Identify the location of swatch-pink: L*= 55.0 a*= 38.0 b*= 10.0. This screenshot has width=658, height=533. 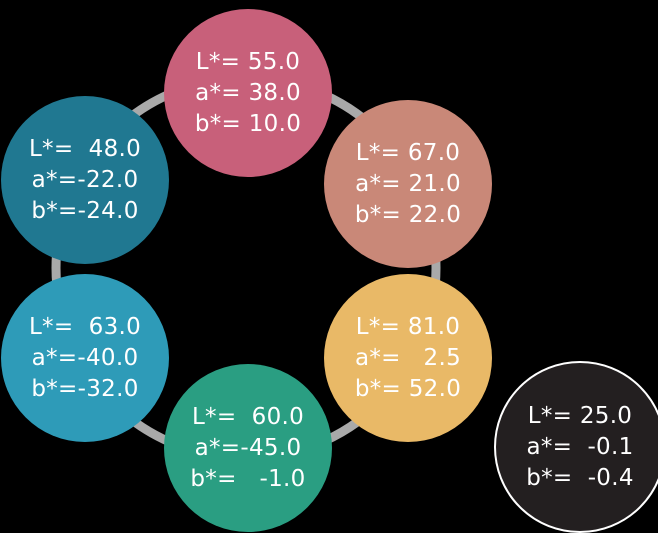
(248, 93).